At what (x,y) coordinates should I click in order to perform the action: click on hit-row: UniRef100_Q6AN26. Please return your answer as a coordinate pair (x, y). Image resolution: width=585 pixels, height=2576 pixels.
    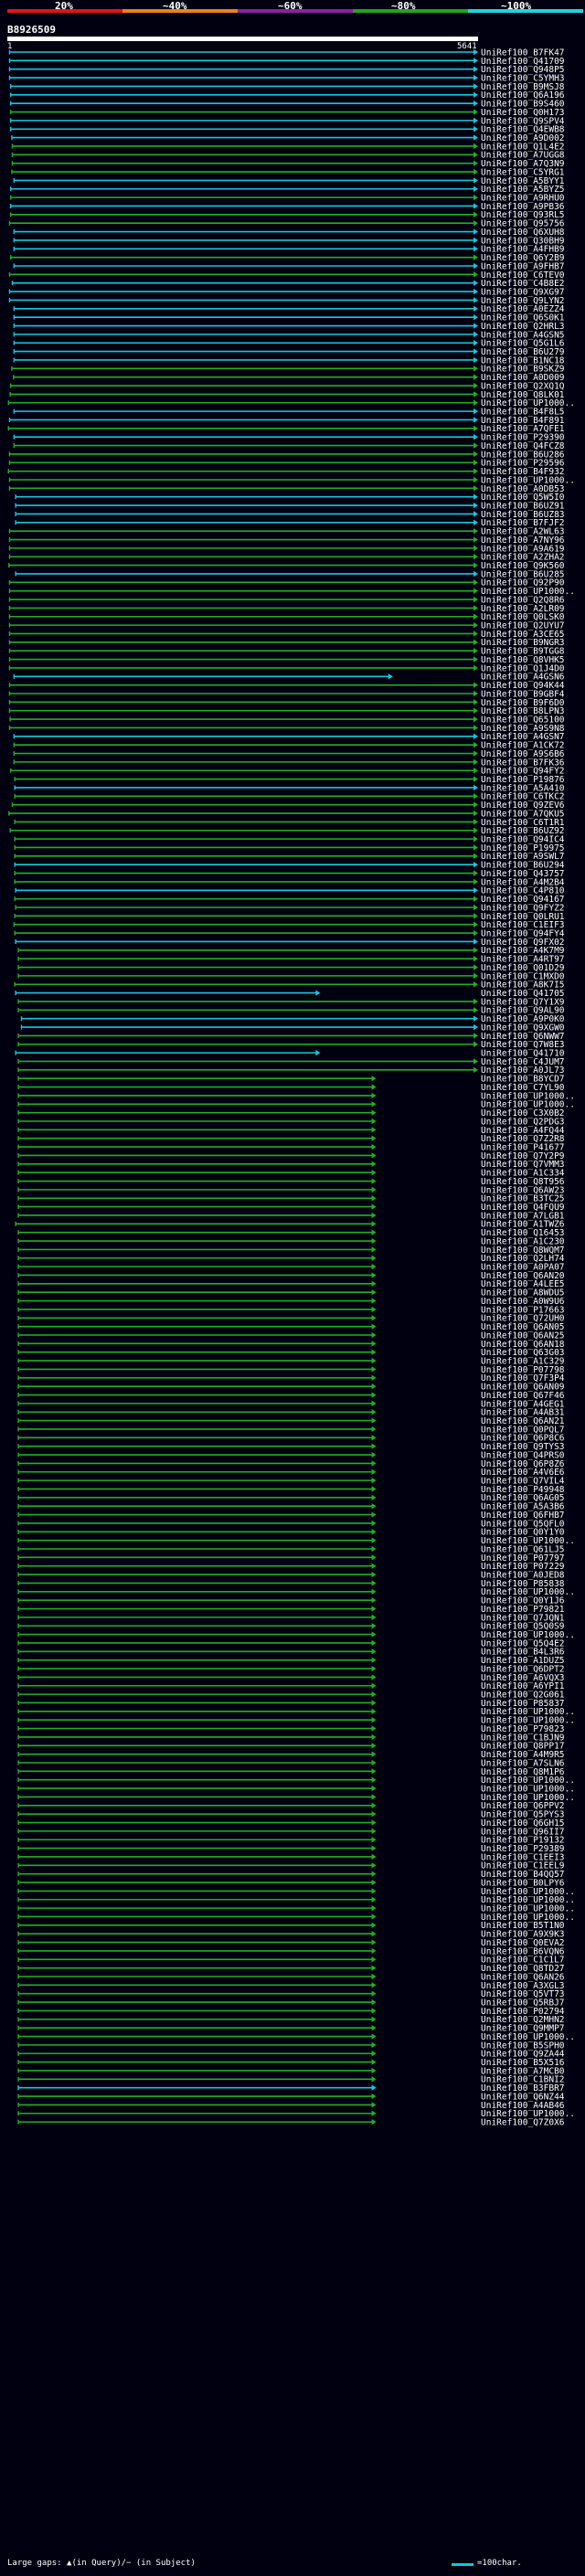
    Looking at the image, I should click on (291, 1977).